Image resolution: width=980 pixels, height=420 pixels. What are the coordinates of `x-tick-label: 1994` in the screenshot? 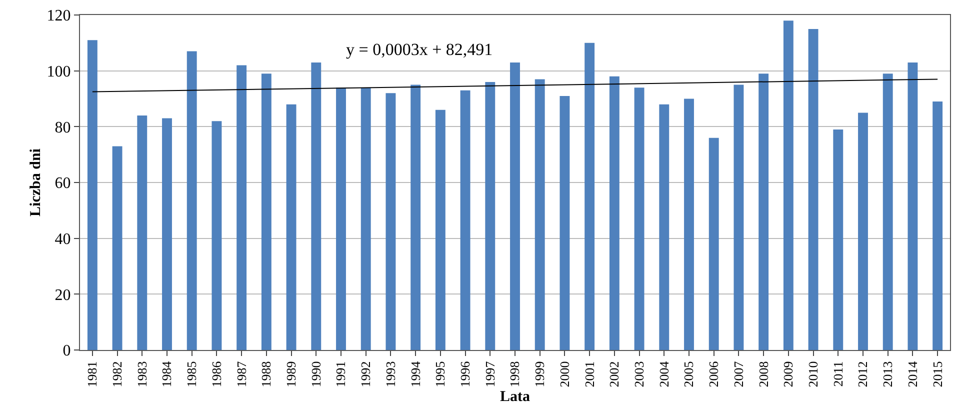 It's located at (415, 374).